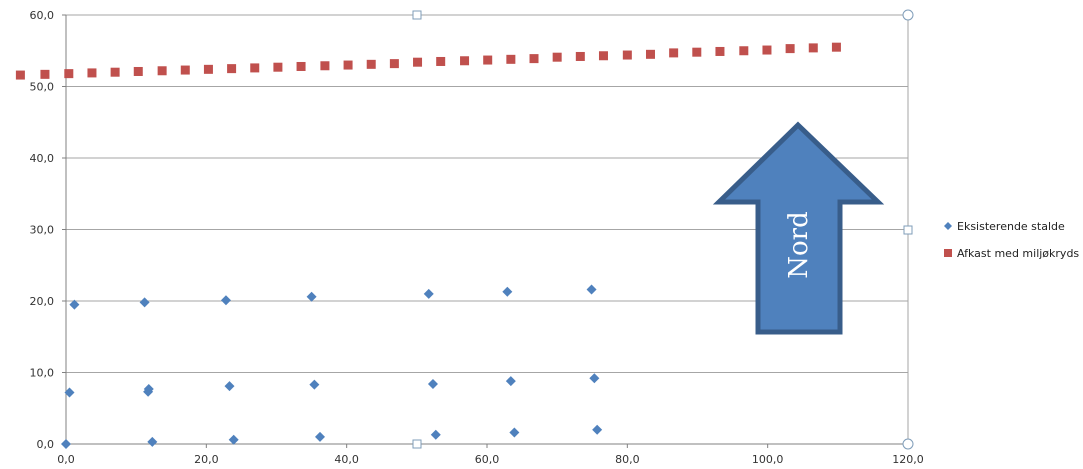 The width and height of the screenshot is (1083, 469). I want to click on legend-item-eksisterende-stalde: Eksisterende stalde, so click(1004, 226).